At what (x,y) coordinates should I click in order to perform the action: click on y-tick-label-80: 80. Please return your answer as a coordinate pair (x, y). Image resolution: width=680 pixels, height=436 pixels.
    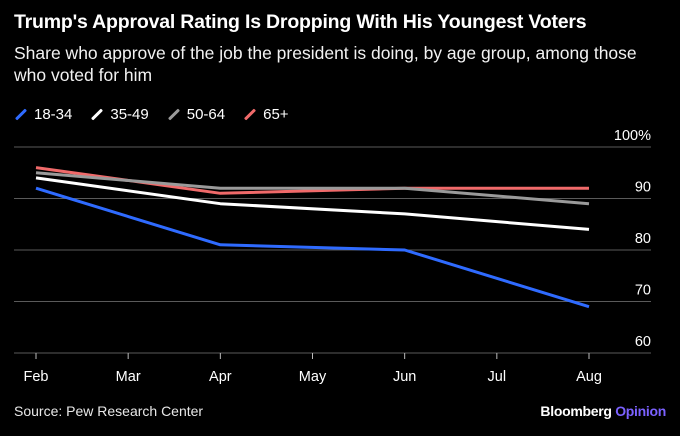
    Looking at the image, I should click on (643, 239).